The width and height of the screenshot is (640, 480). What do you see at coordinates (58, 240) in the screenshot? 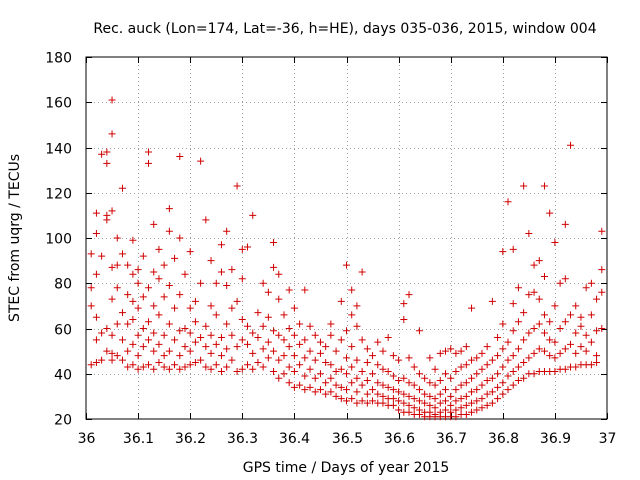
I see `y-tick-label: 100` at bounding box center [58, 240].